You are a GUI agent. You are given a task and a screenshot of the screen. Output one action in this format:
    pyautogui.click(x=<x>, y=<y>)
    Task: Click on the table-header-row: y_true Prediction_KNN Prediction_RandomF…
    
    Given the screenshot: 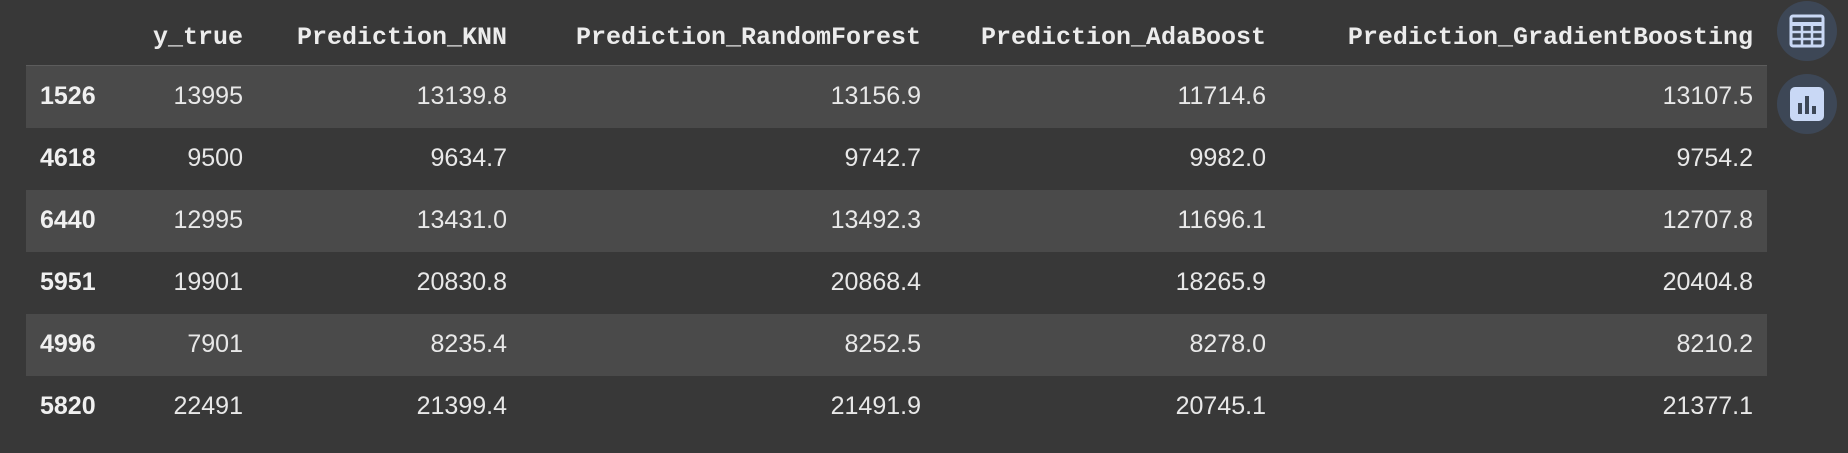 What is the action you would take?
    pyautogui.click(x=896, y=38)
    